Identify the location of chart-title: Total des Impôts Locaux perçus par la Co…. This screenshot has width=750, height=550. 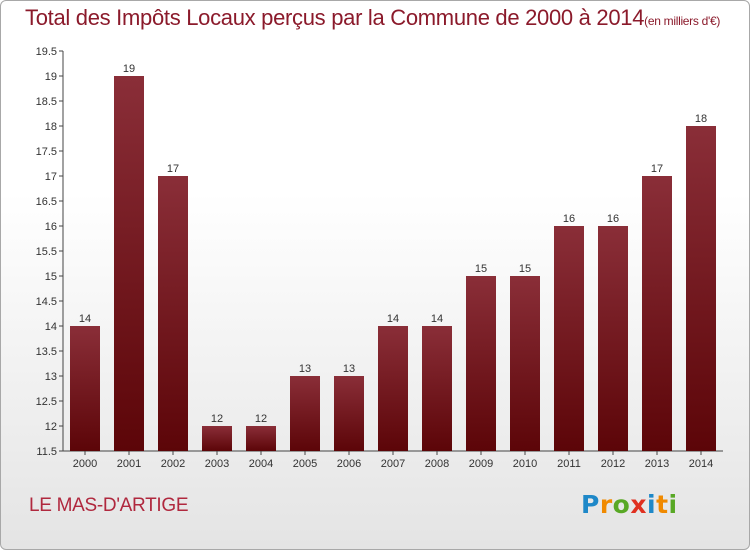
(372, 18).